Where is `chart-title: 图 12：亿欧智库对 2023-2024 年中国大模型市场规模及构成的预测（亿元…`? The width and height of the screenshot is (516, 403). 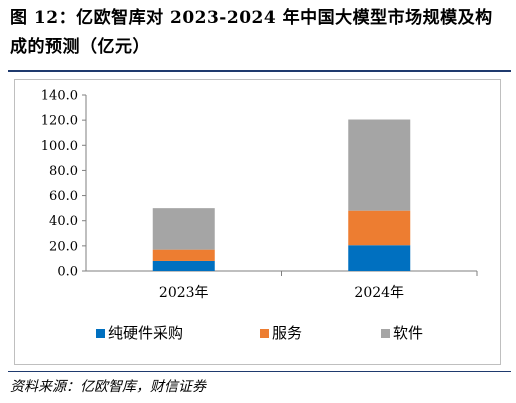 chart-title: 图 12：亿欧智库对 2023-2024 年中国大模型市场规模及构成的预测（亿元… is located at coordinates (251, 32).